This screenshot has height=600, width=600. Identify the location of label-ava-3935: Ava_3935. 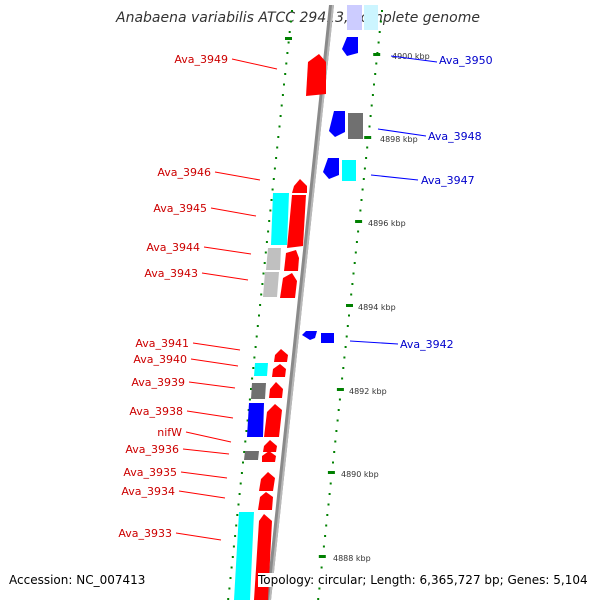
(150, 472).